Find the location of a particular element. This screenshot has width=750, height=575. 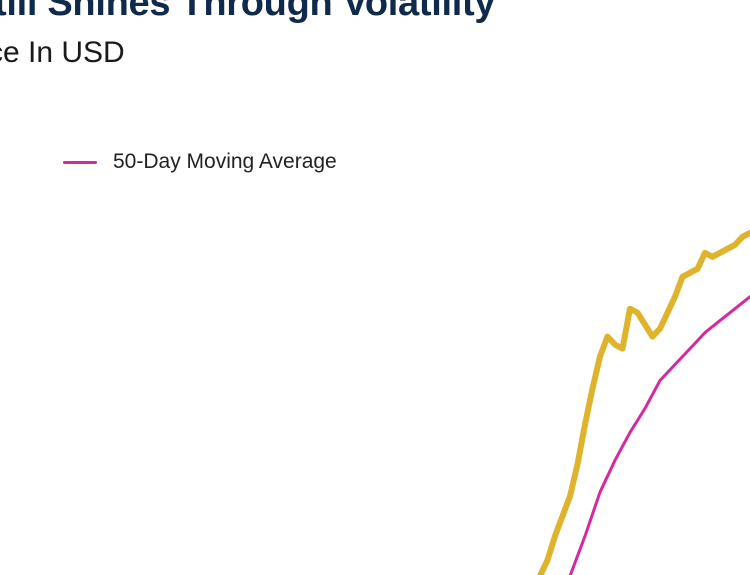

moving-average-series-line is located at coordinates (659, 435).